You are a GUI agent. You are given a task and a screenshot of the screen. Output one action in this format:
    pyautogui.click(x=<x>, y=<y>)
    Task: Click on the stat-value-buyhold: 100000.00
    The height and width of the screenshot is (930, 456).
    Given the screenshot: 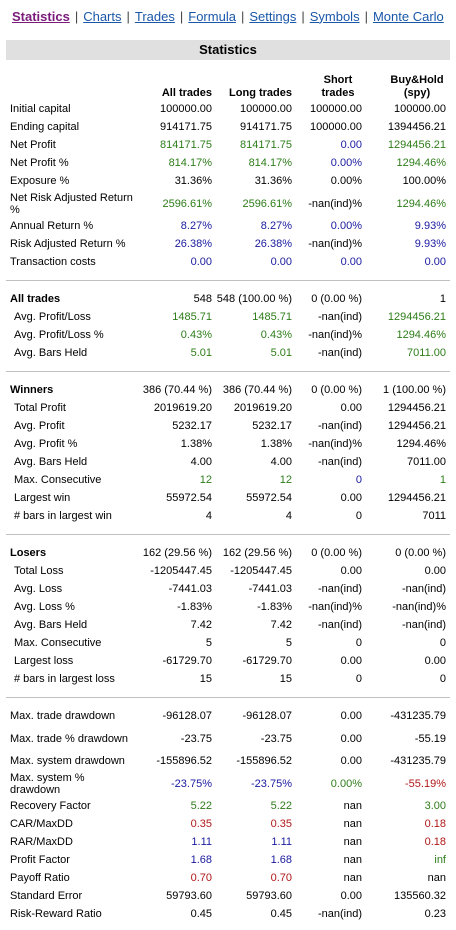 What is the action you would take?
    pyautogui.click(x=420, y=109)
    